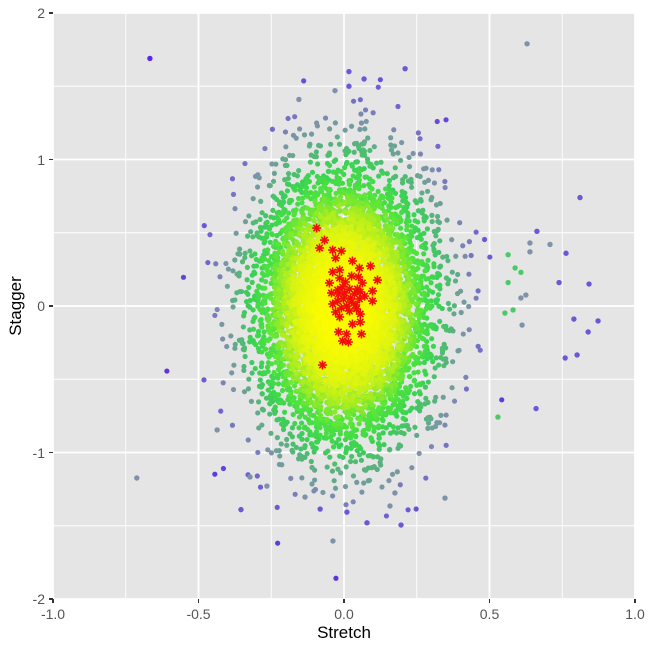 The height and width of the screenshot is (650, 650). I want to click on y-axis-title: Stagger, so click(15, 306).